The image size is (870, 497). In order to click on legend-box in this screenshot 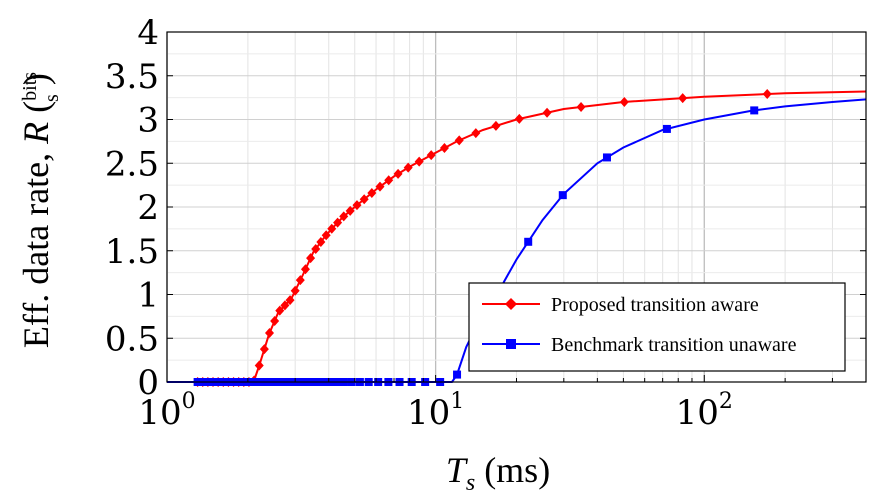, I will do `click(657, 327)`.